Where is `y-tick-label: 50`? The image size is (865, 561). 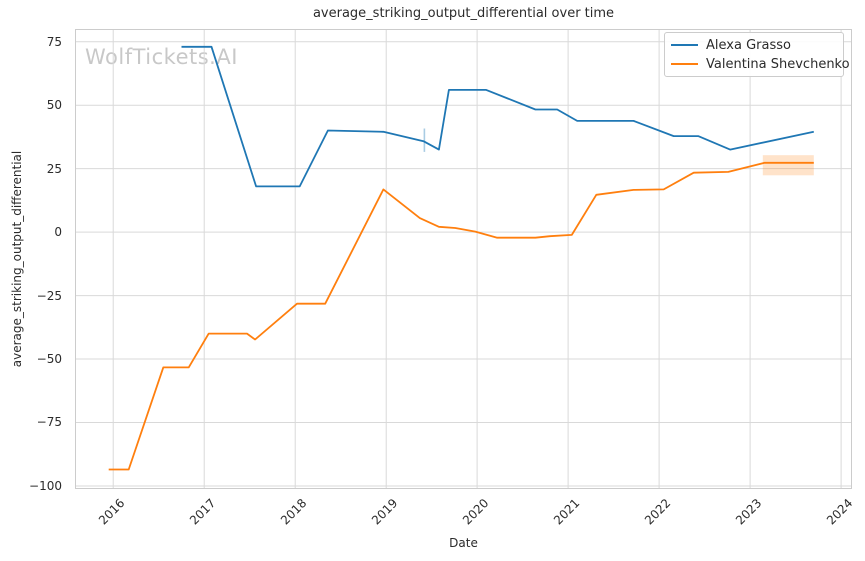
y-tick-label: 50 is located at coordinates (54, 105).